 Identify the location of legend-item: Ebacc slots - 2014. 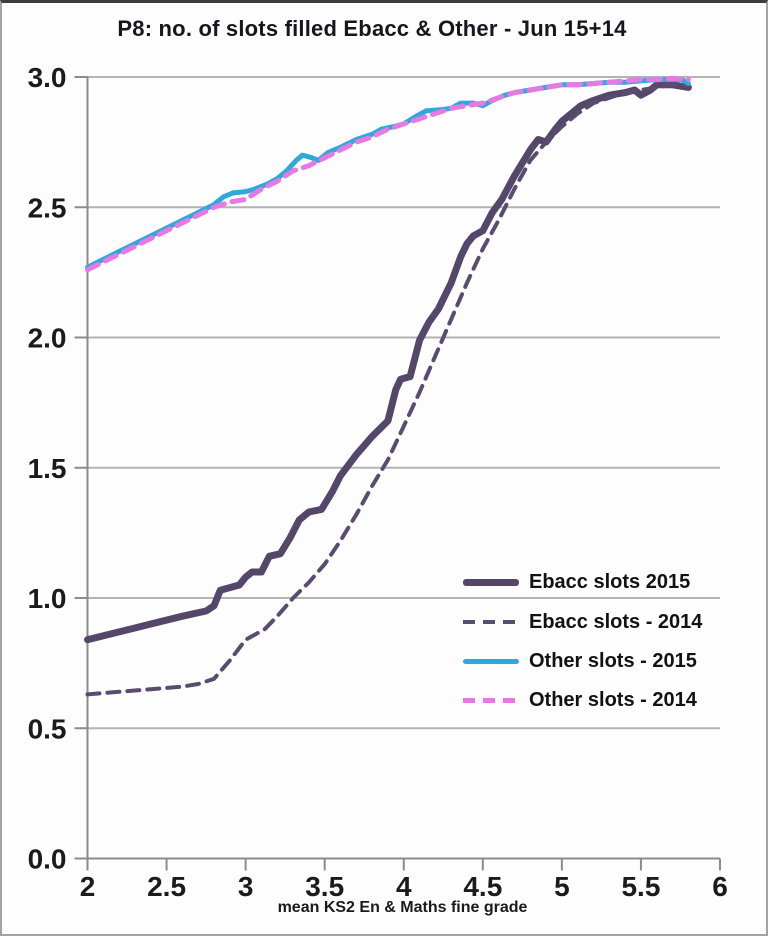
(582, 621).